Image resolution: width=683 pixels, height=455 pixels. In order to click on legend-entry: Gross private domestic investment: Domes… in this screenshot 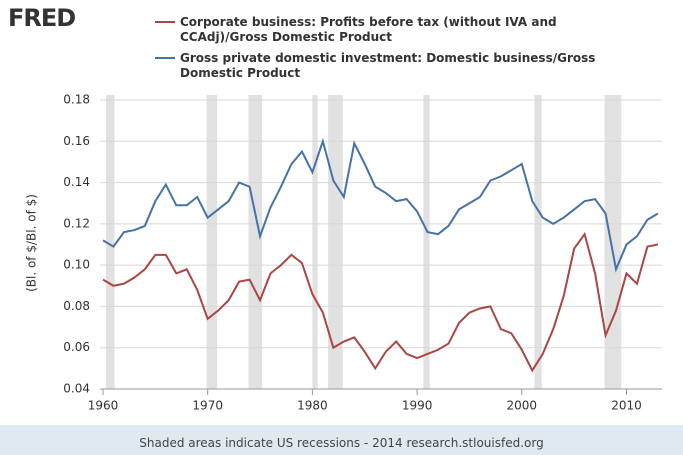, I will do `click(388, 65)`.